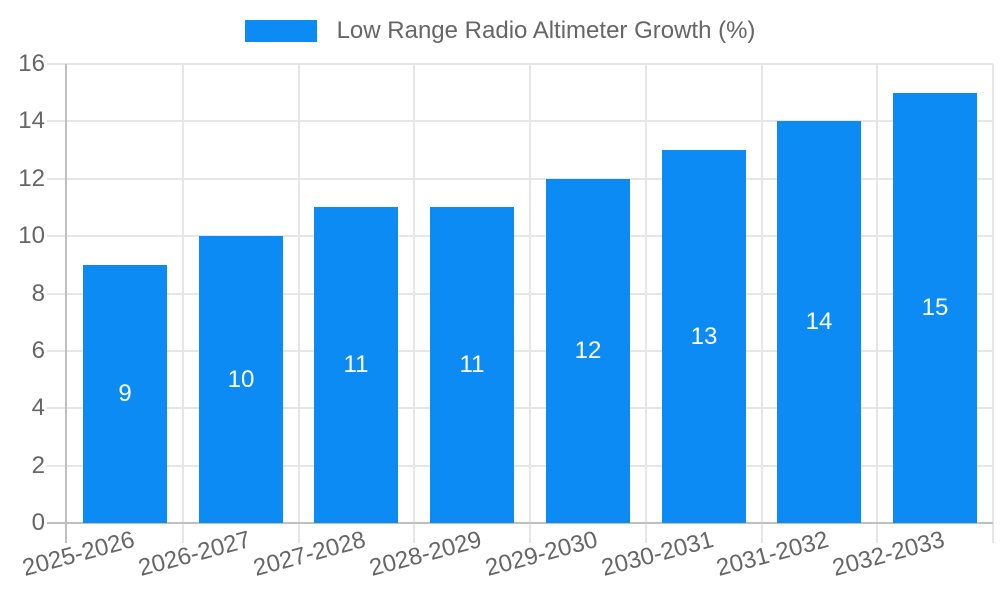 The image size is (1000, 600). I want to click on y-tick-label: 2, so click(38, 465).